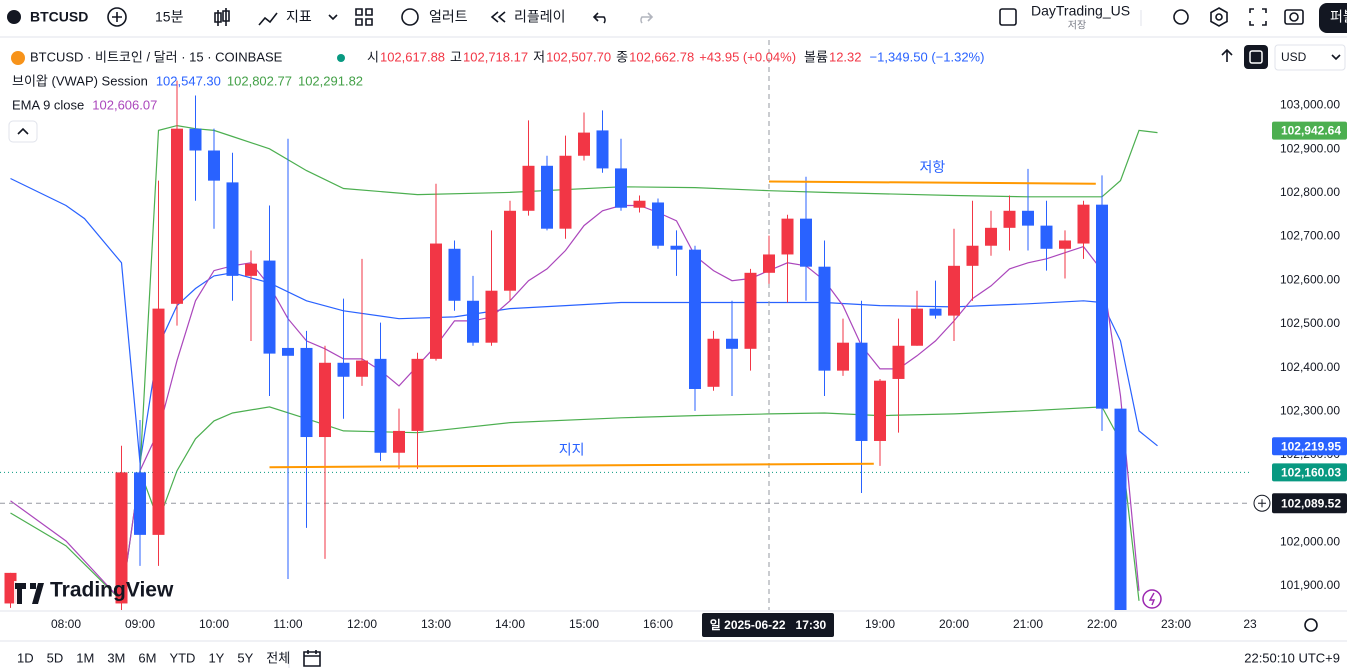  Describe the element at coordinates (1227, 55) in the screenshot. I see `scroll-up-button` at that location.